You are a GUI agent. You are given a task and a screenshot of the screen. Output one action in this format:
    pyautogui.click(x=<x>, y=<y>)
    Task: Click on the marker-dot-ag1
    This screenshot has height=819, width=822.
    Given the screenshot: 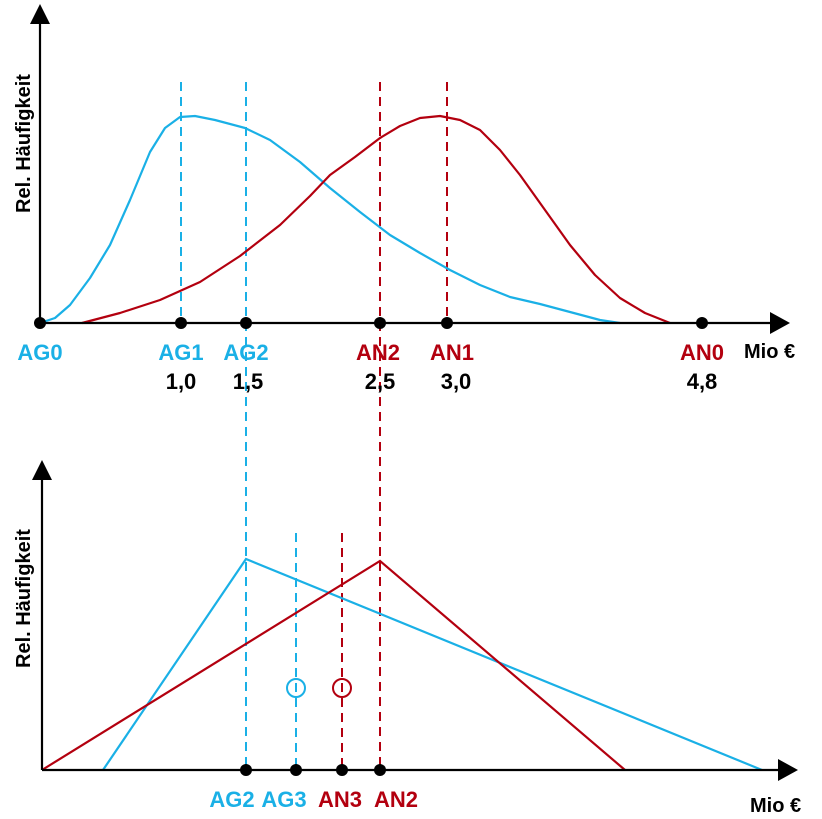 What is the action you would take?
    pyautogui.click(x=181, y=323)
    